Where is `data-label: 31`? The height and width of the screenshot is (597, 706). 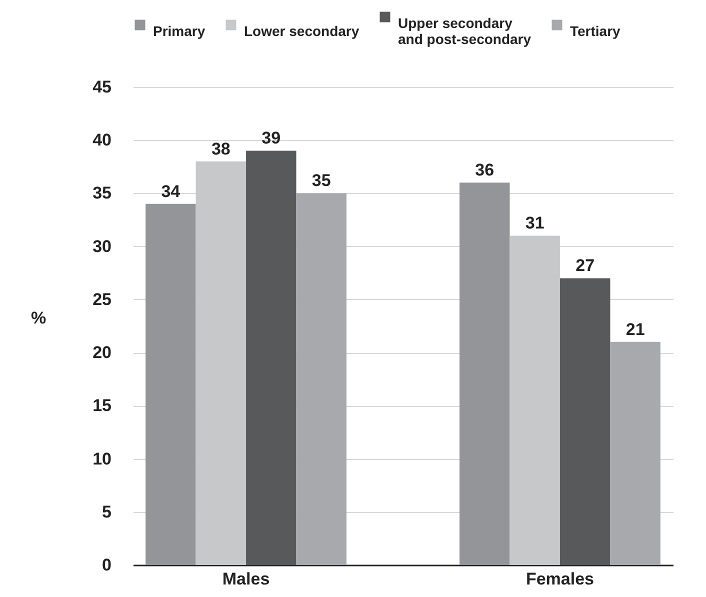 data-label: 31 is located at coordinates (534, 223).